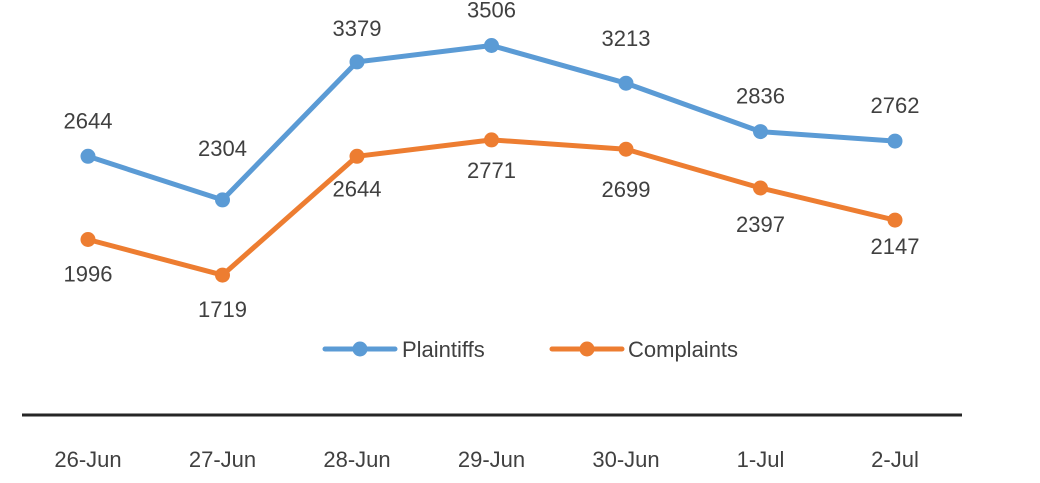  What do you see at coordinates (222, 309) in the screenshot?
I see `data-label-complaints-1: 1719` at bounding box center [222, 309].